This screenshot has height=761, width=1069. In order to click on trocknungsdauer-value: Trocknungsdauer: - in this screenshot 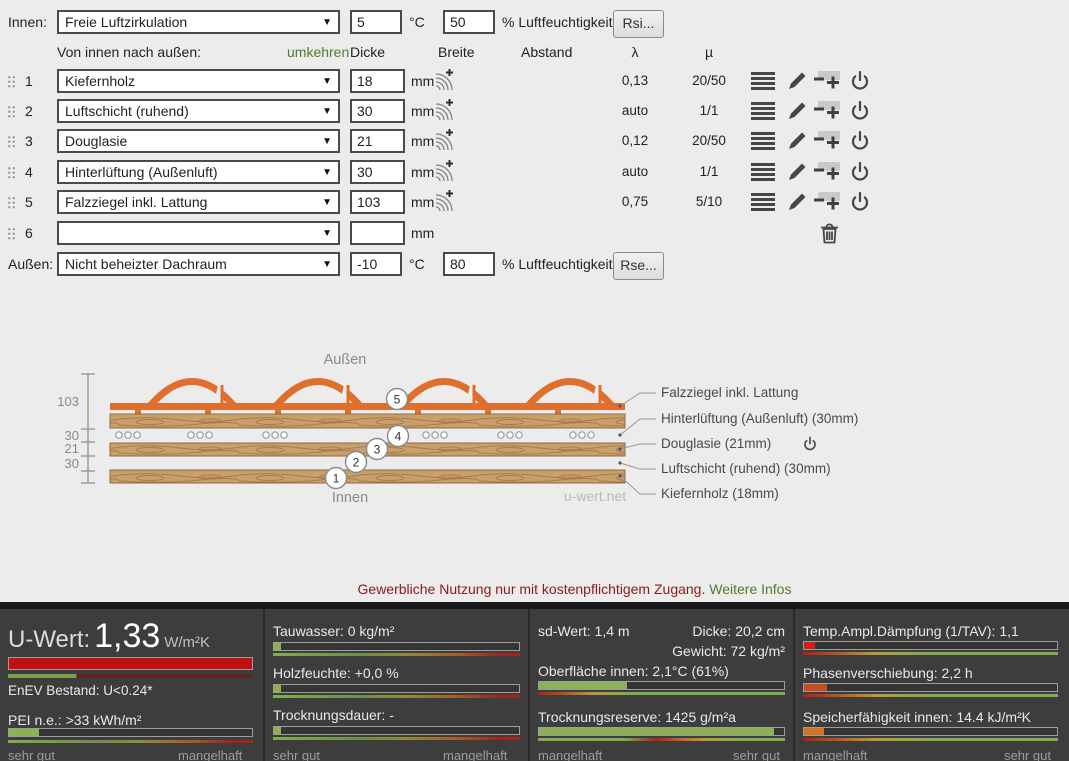, I will do `click(333, 715)`.